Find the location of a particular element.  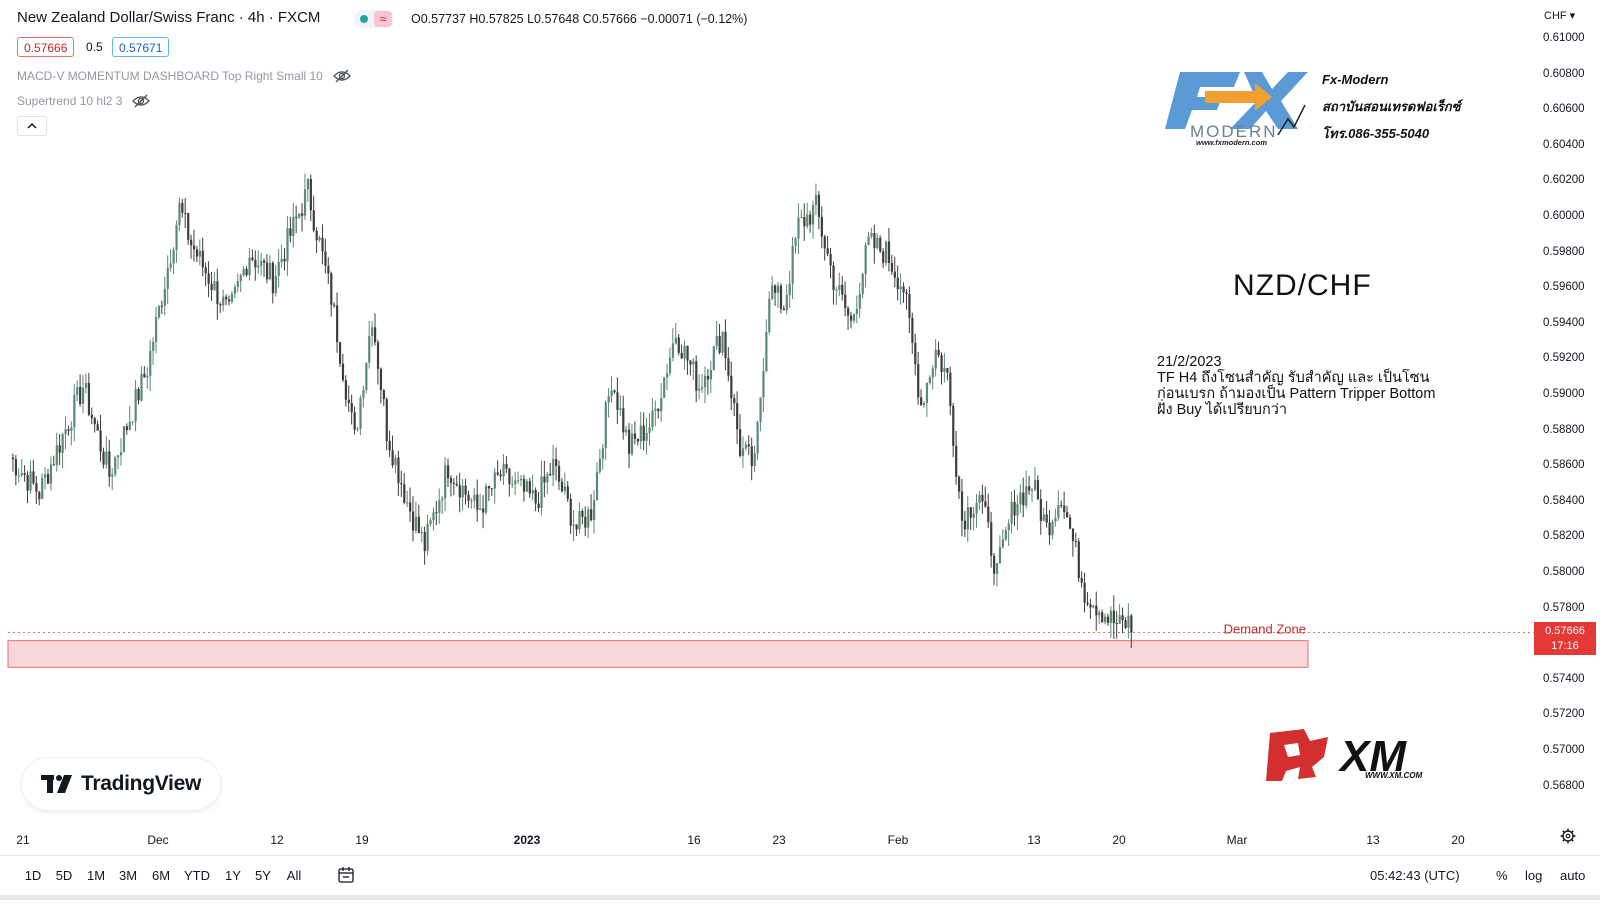

time-tick: 12 is located at coordinates (277, 840).